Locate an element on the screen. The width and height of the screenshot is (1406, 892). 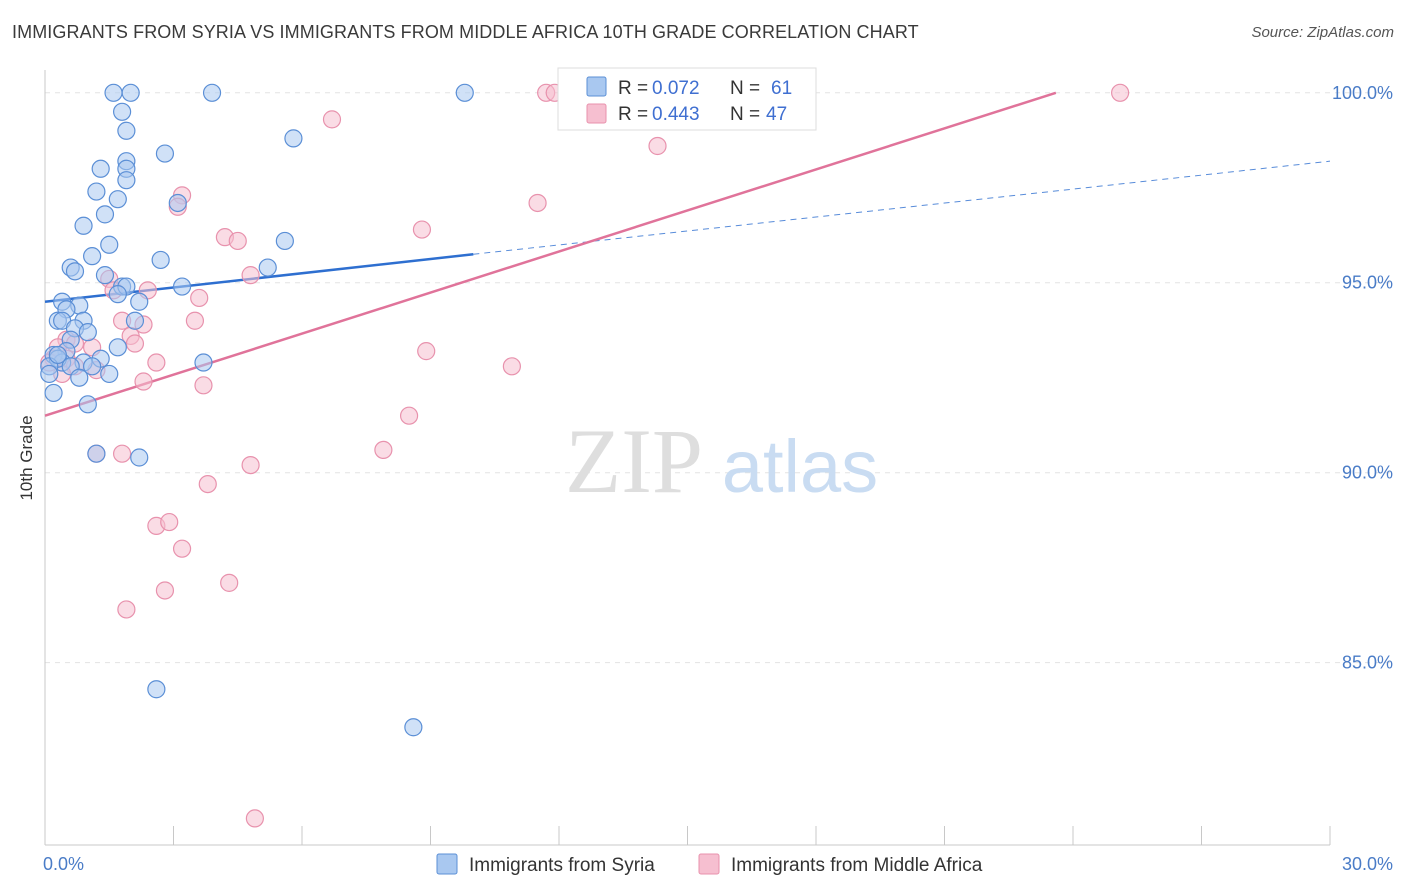
stats-n-label-africa: N = is located at coordinates (745, 114).